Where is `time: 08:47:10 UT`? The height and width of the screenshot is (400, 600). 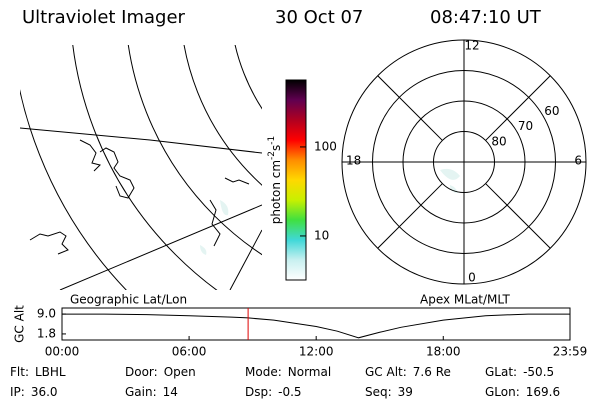 time: 08:47:10 UT is located at coordinates (486, 17).